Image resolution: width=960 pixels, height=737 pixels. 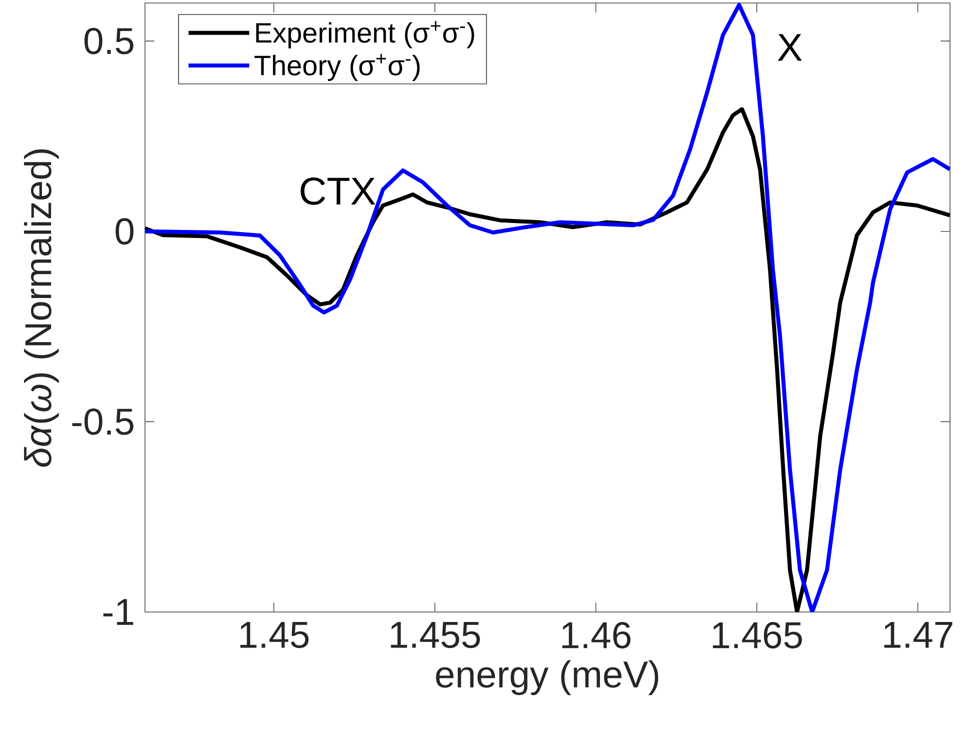 What do you see at coordinates (118, 612) in the screenshot?
I see `y-tick-label: -1` at bounding box center [118, 612].